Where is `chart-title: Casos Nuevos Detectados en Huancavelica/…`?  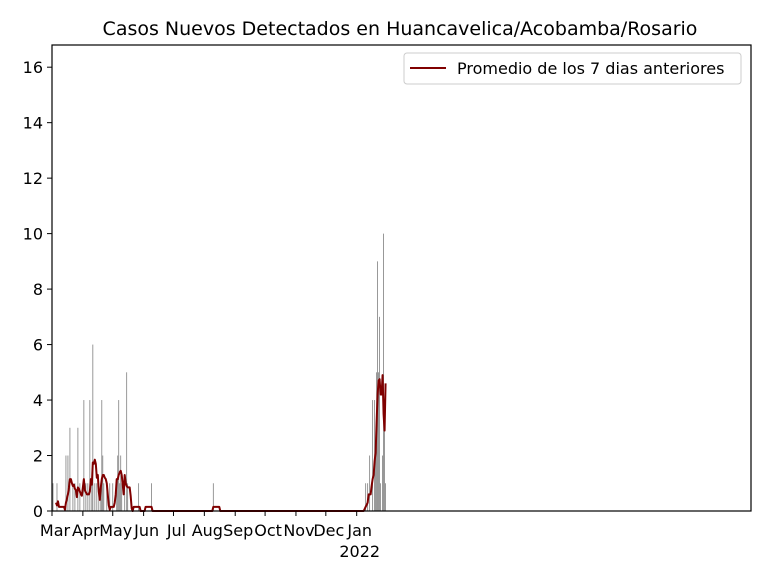
chart-title: Casos Nuevos Detectados en Huancavelica/… is located at coordinates (400, 29).